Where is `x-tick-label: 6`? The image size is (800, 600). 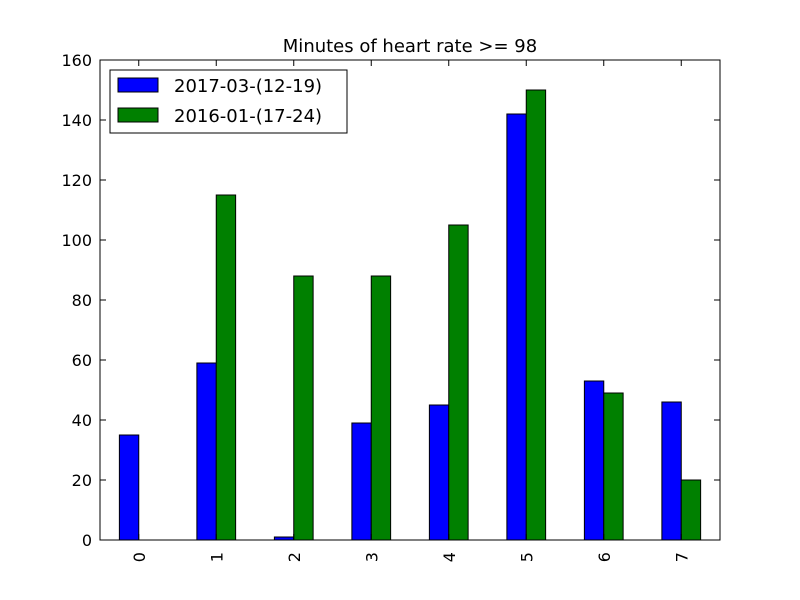
x-tick-label: 6 is located at coordinates (604, 557).